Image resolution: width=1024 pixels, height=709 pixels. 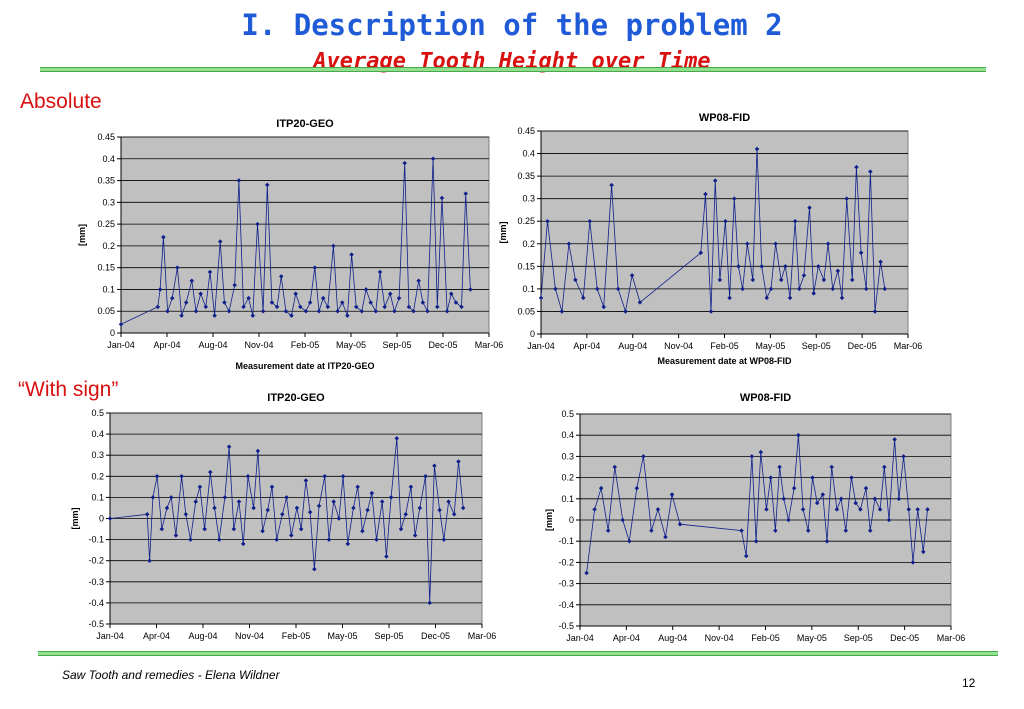 I want to click on section-label-with-sign: “With sign”, so click(x=68, y=389).